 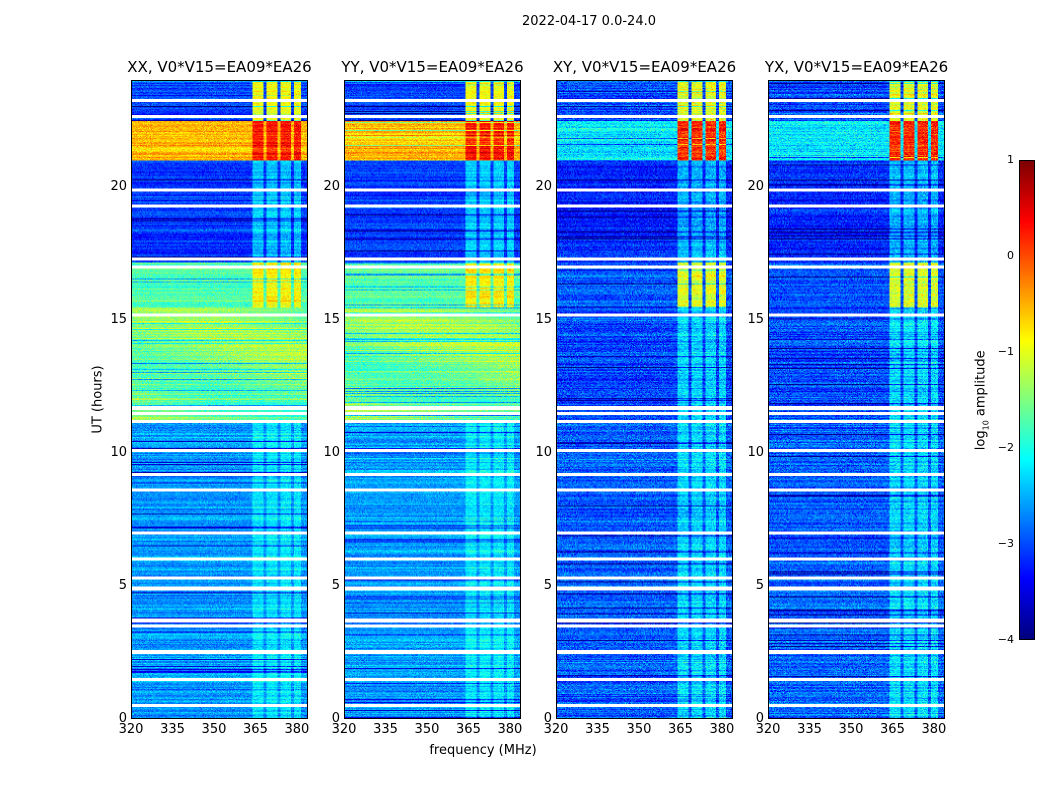 I want to click on colorbar, so click(x=1027, y=400).